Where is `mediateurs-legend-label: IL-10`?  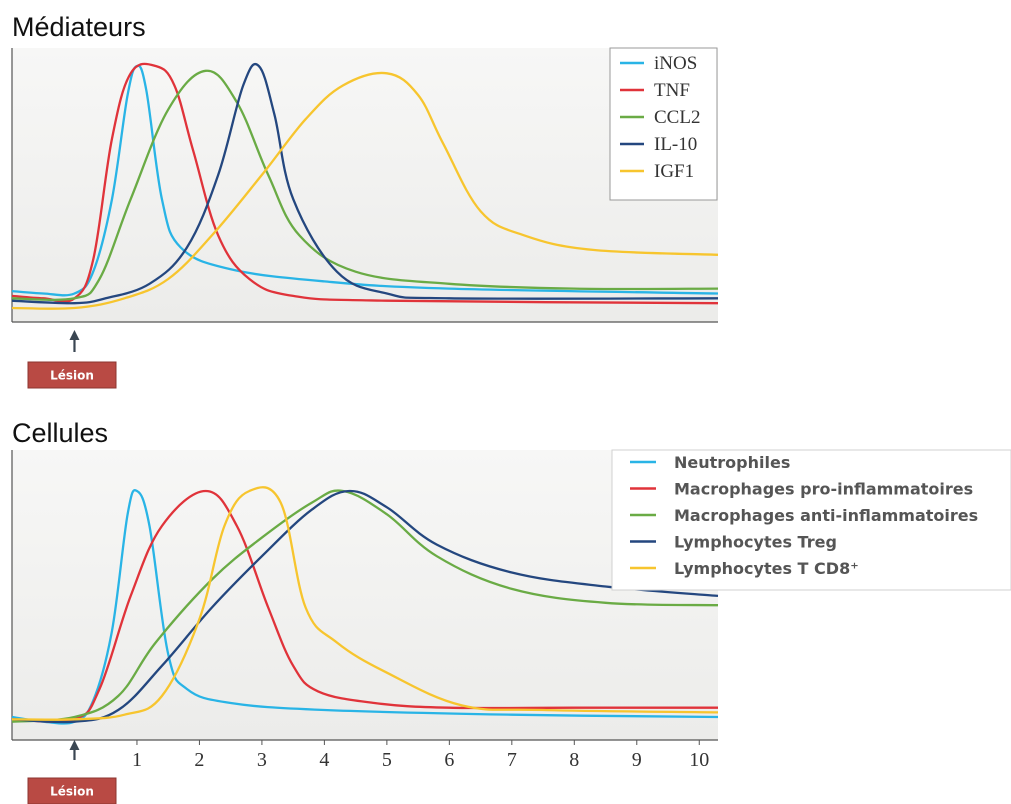 mediateurs-legend-label: IL-10 is located at coordinates (675, 144).